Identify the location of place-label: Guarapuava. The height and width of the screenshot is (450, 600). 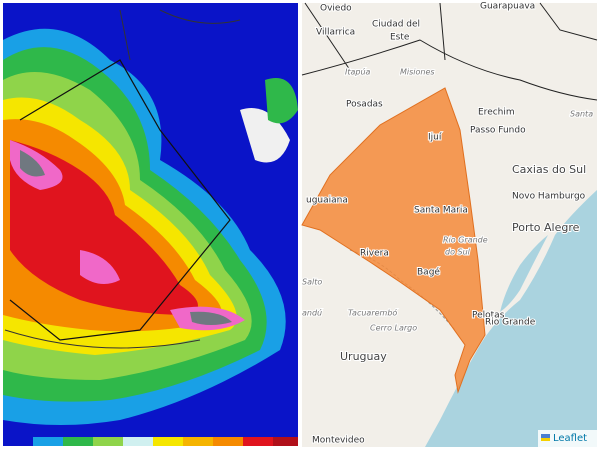
(507, 7).